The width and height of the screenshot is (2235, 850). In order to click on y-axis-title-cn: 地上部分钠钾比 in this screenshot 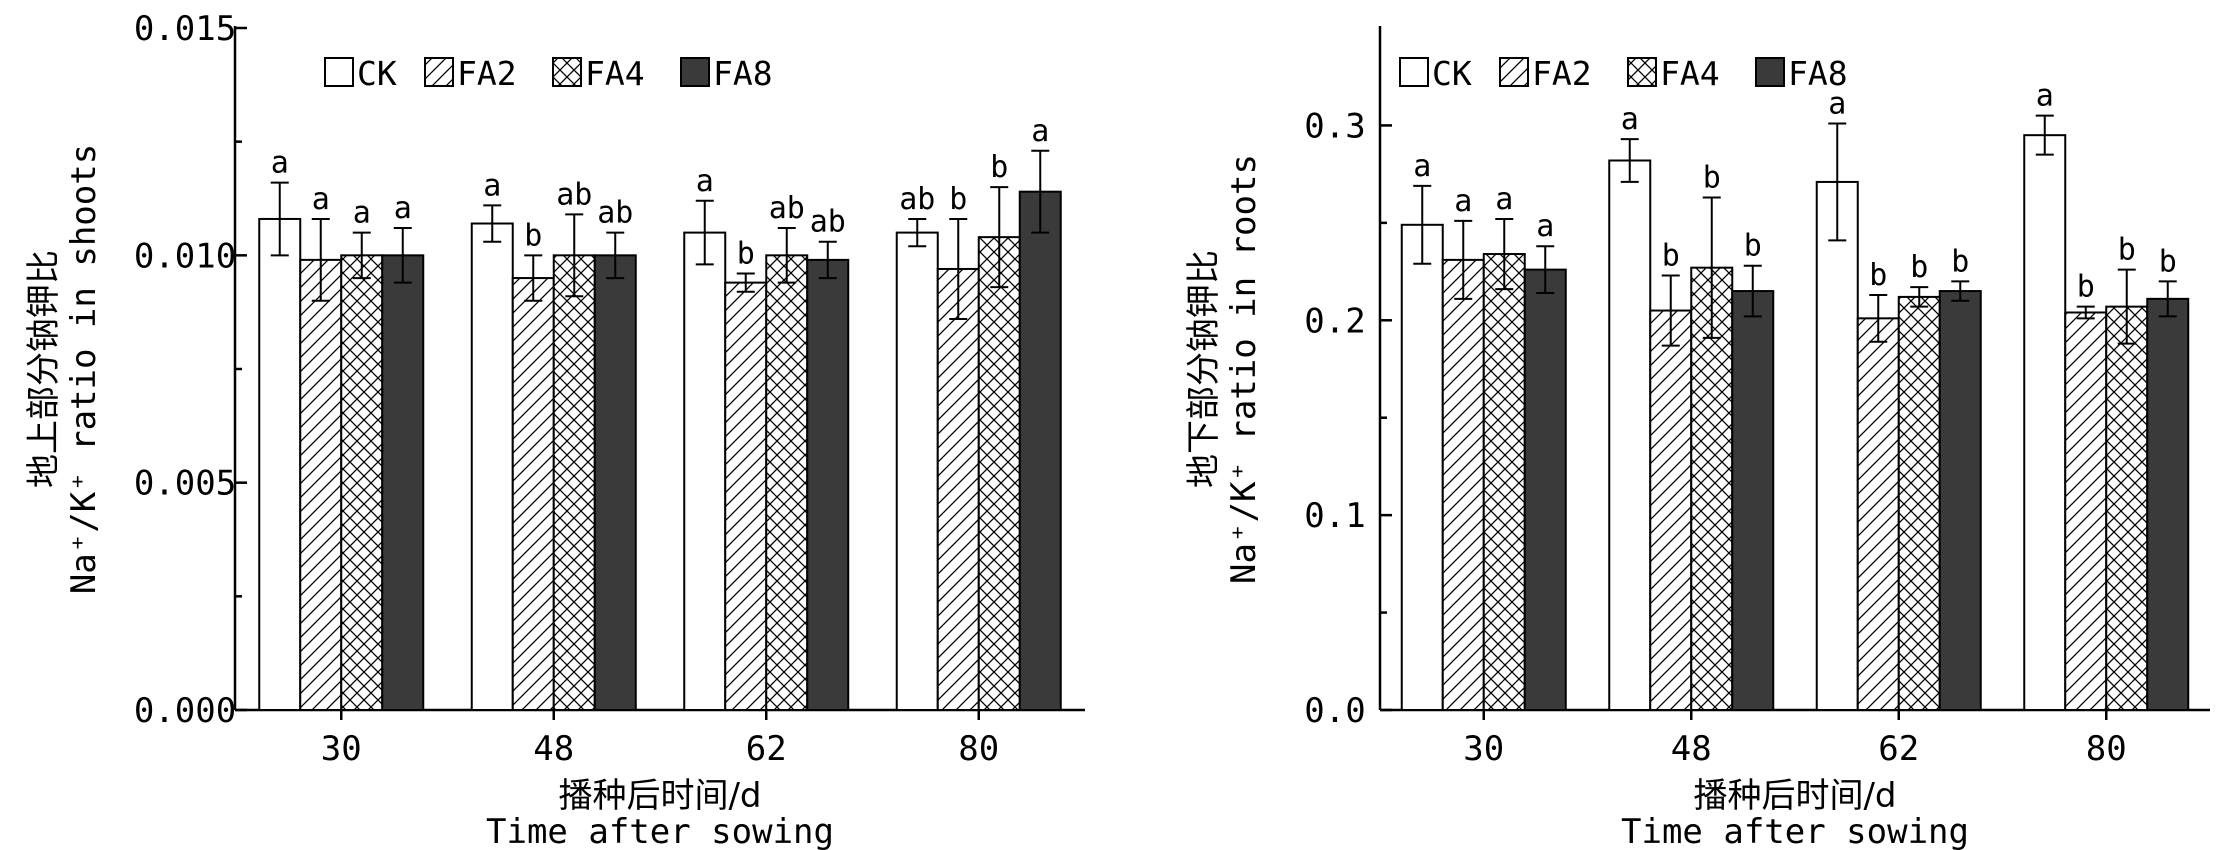, I will do `click(44, 369)`.